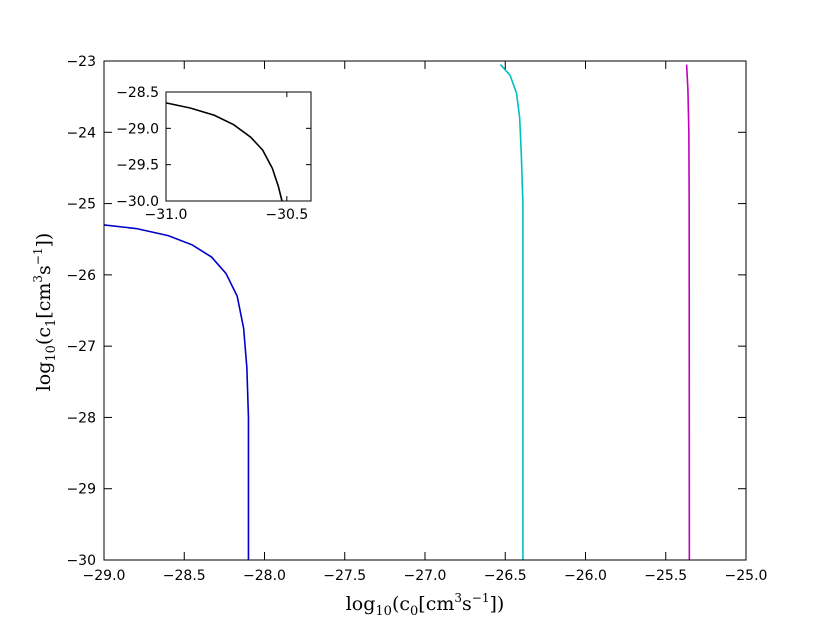  I want to click on inset-x-tick-label: −30.5, so click(286, 215).